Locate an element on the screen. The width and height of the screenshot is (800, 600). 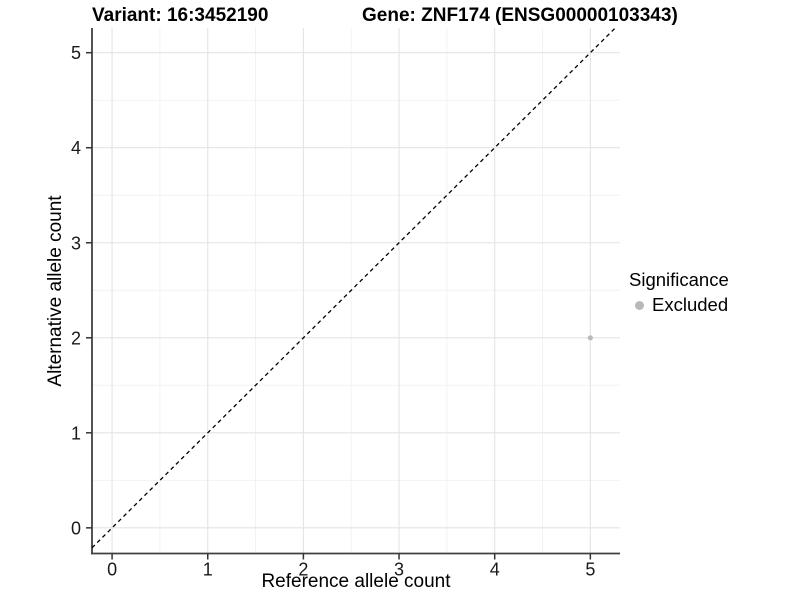
y-tick-label: 3 is located at coordinates (76, 243).